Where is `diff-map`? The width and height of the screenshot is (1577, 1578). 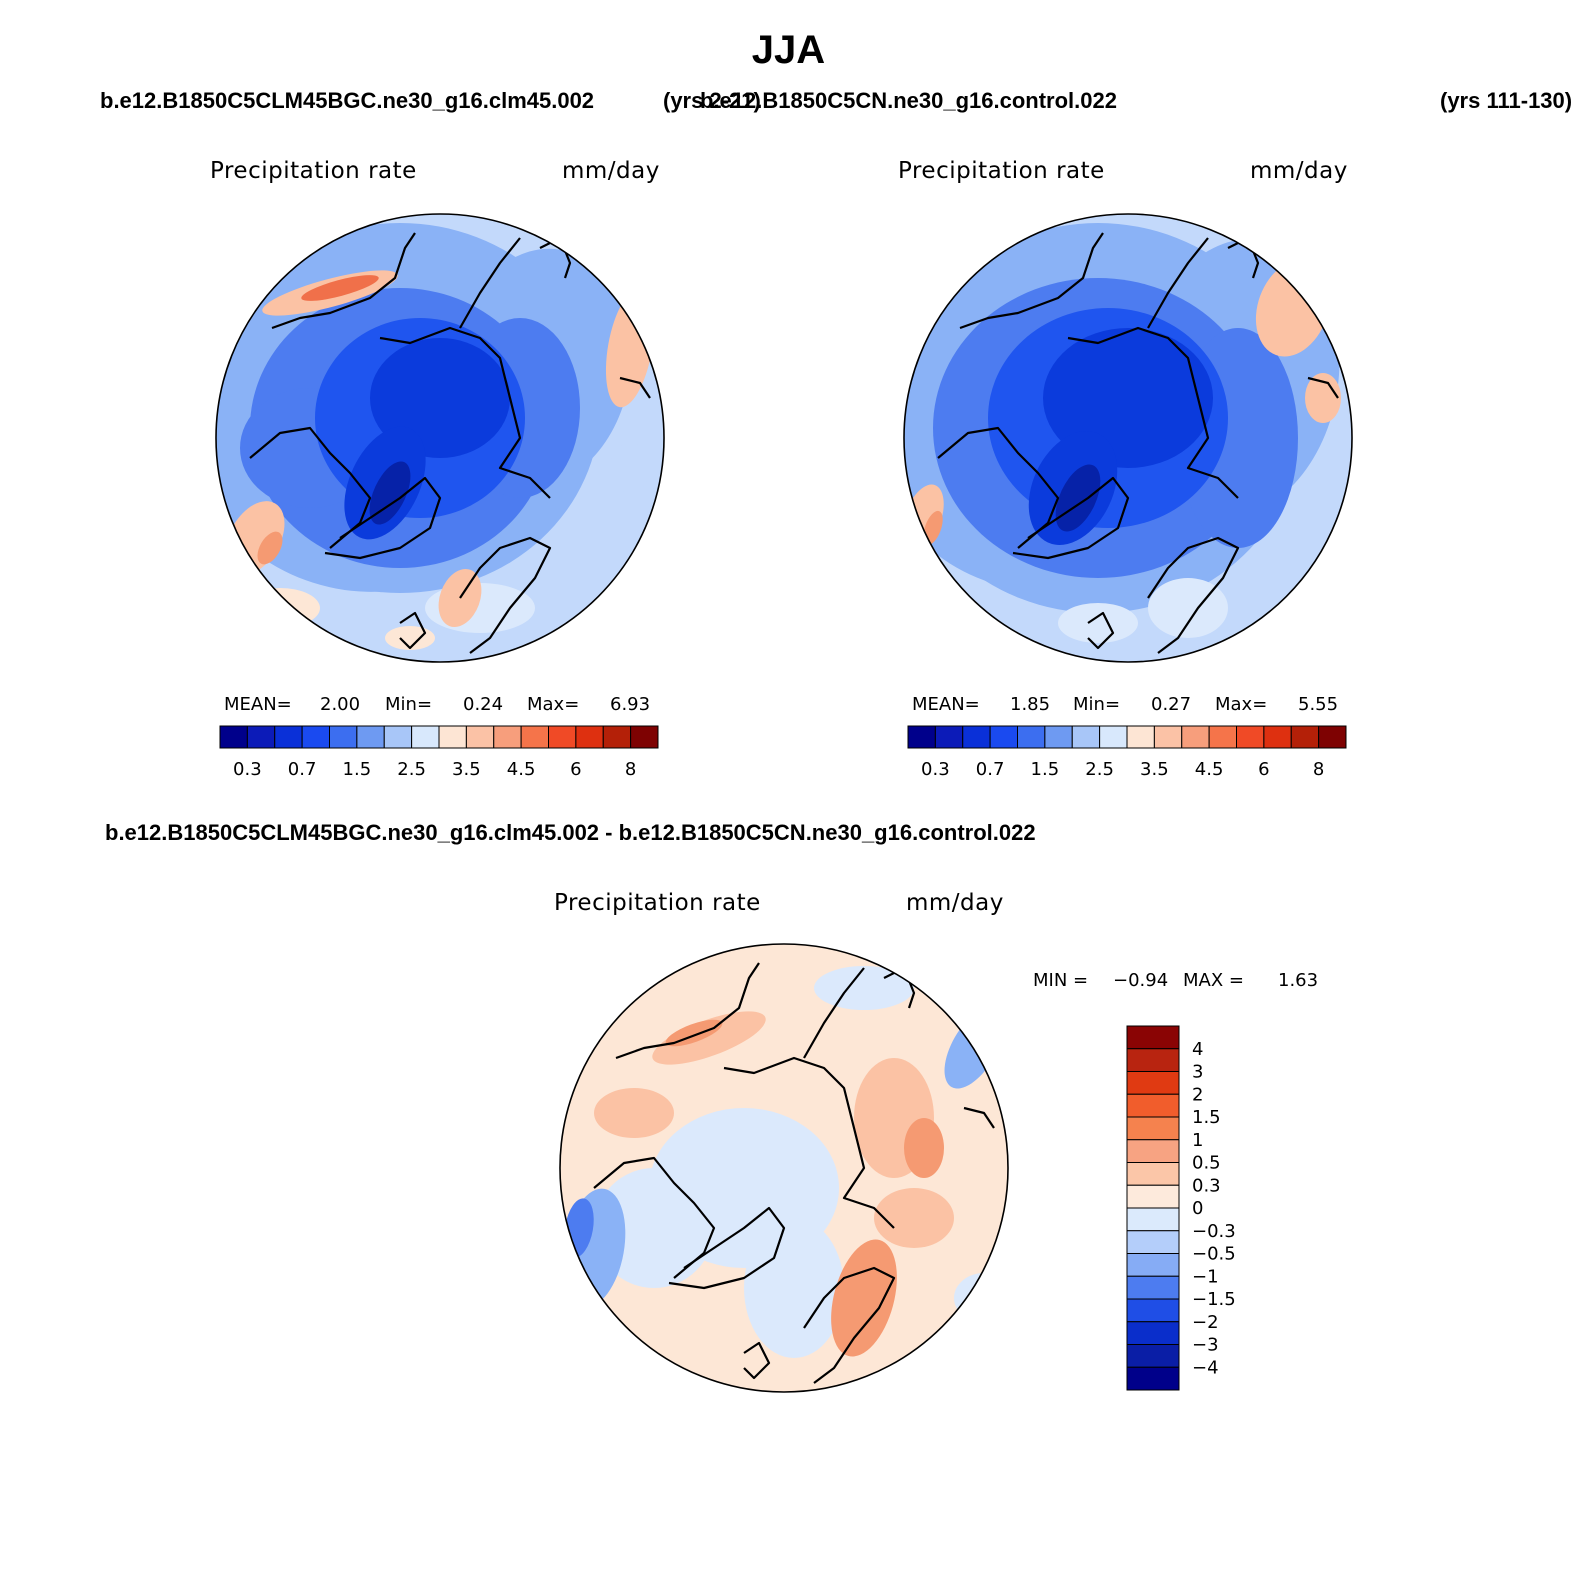 diff-map is located at coordinates (784, 1168).